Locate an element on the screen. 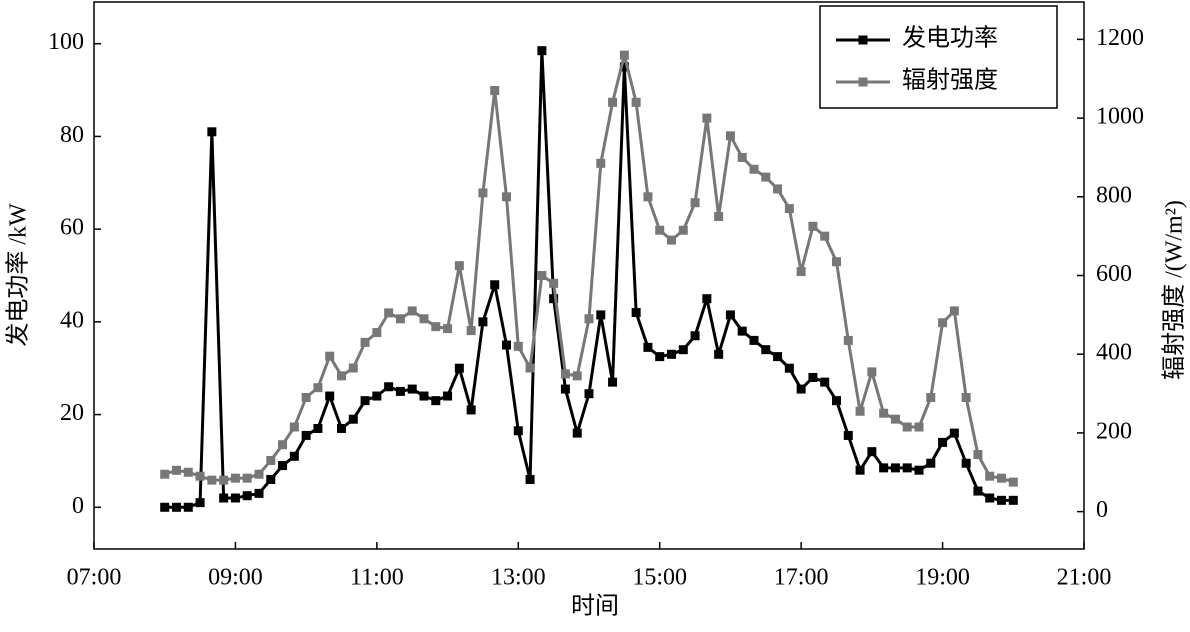 Image resolution: width=1190 pixels, height=632 pixels. y-tick-label: 60 is located at coordinates (72, 228).